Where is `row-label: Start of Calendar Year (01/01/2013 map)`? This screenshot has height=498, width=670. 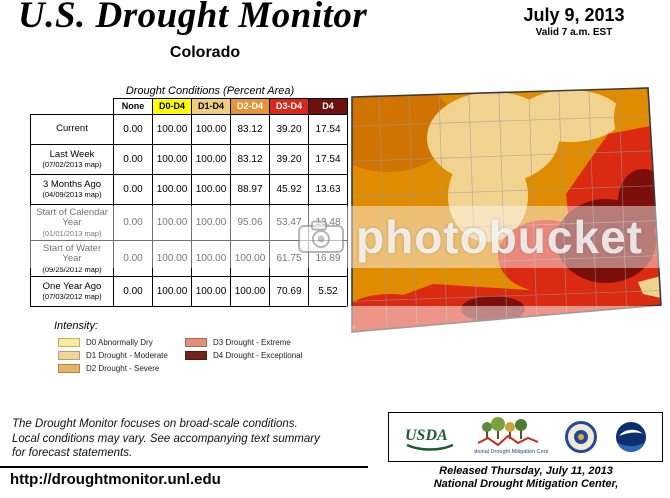 row-label: Start of Calendar Year (01/01/2013 map) is located at coordinates (72, 222).